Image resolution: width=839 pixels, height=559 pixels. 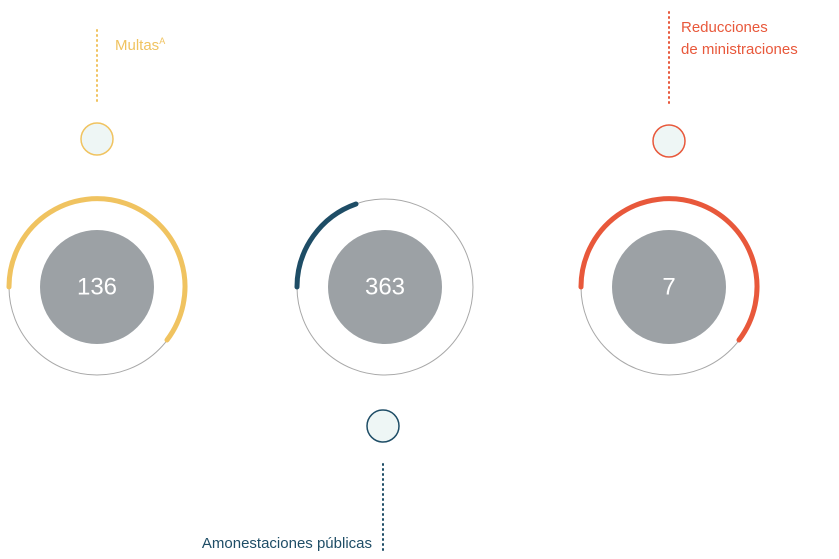 I want to click on label: Reducciones, so click(x=724, y=27).